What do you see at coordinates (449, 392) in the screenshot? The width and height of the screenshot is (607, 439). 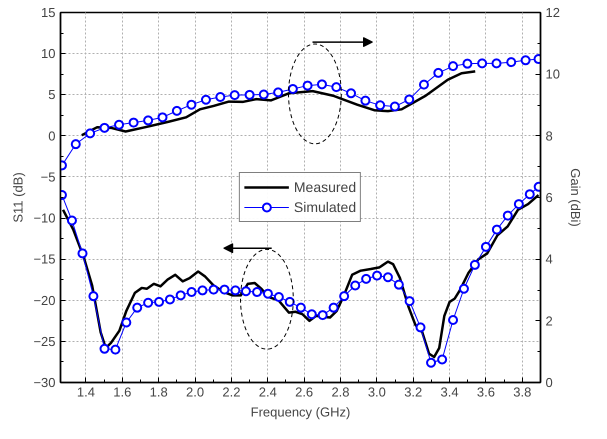 I see `x-tick-label: 3.4` at bounding box center [449, 392].